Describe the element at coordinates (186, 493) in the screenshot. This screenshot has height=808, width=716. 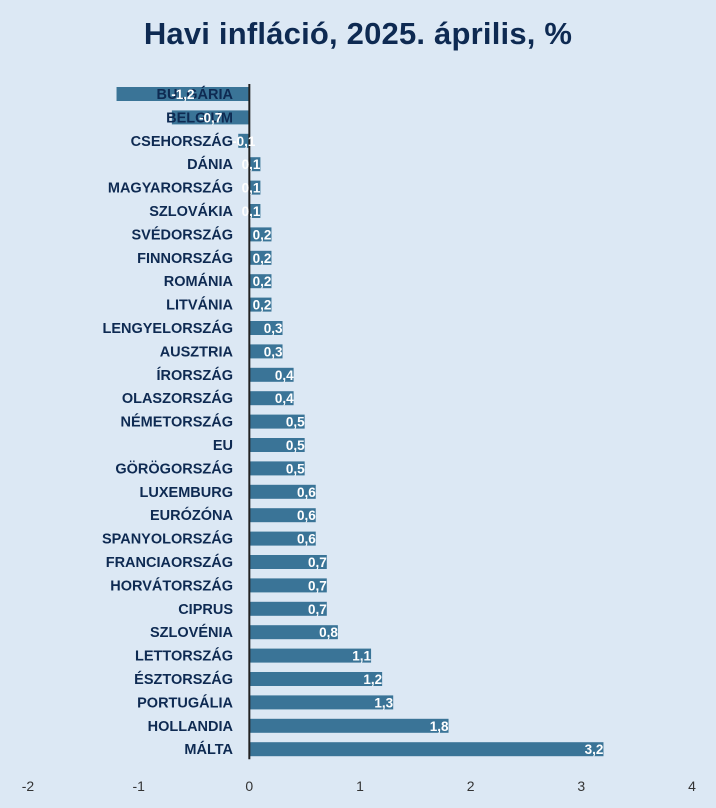
I see `category-label-17: LUXEMBURG` at that location.